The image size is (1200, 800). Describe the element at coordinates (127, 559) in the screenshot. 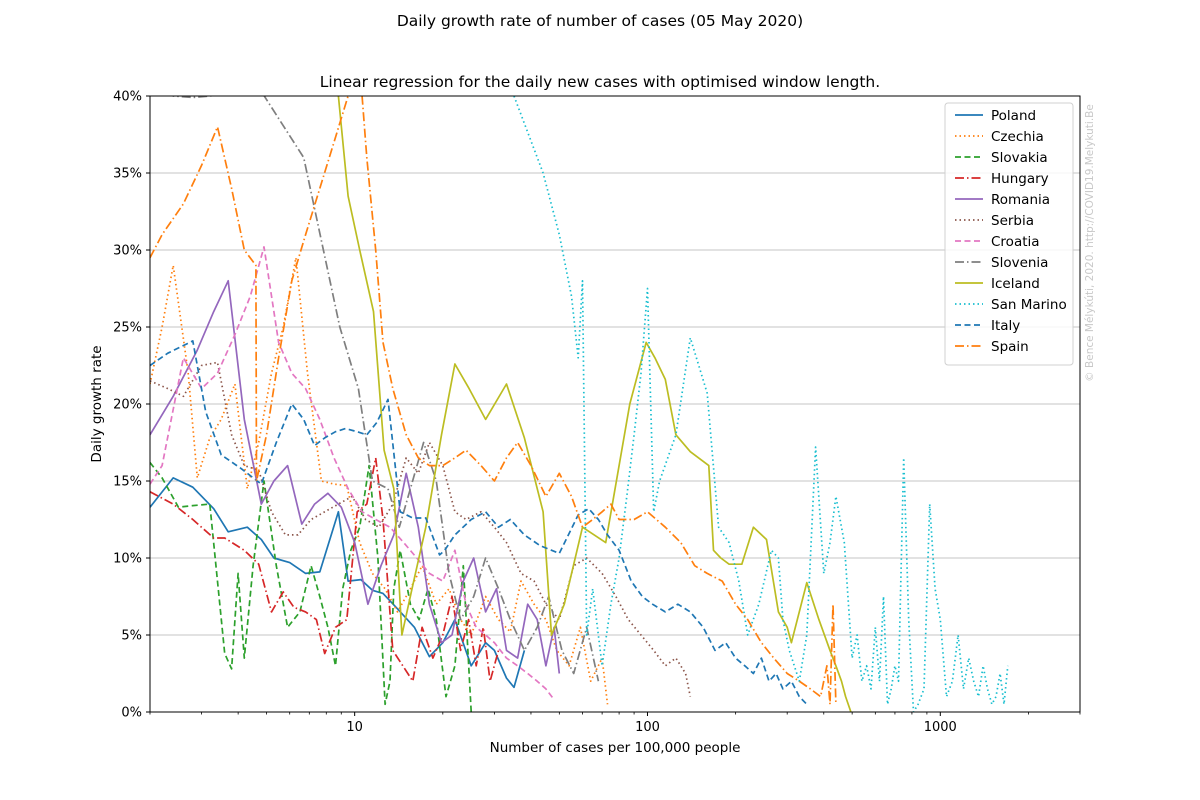

I see `y-tick-label: 10%` at that location.